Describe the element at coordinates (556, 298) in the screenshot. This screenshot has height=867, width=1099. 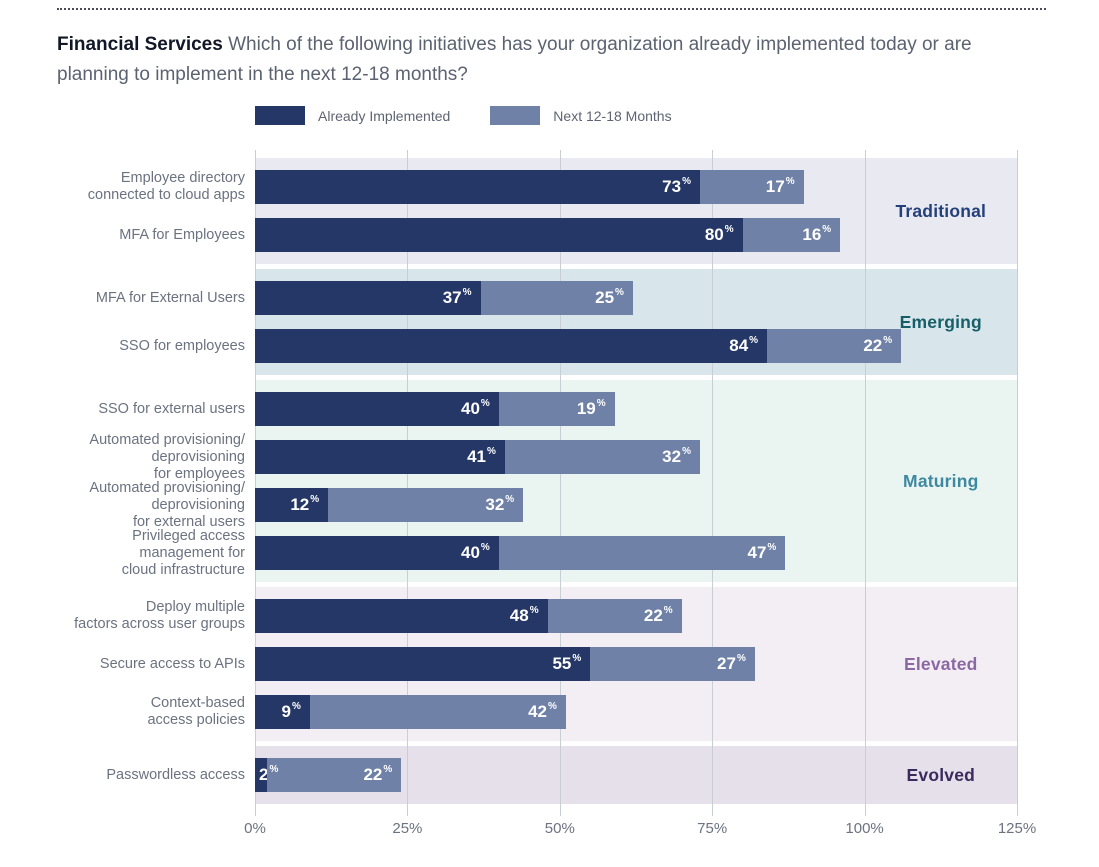
I see `bar-segment-next-12-18-months: 25%` at that location.